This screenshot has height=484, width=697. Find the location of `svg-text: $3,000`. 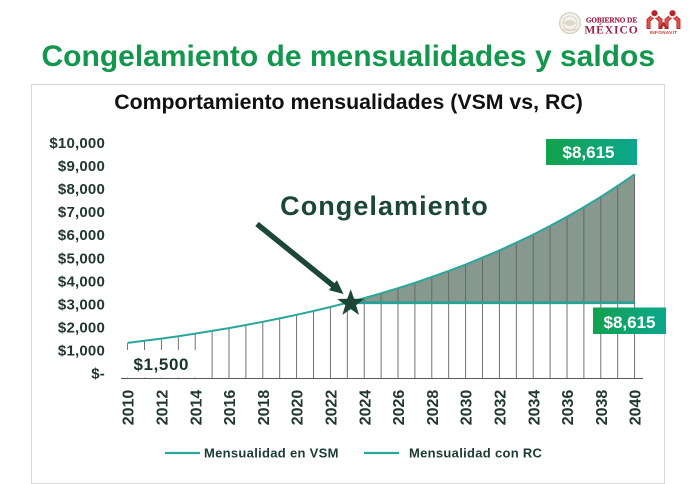

svg-text: $3,000 is located at coordinates (81, 304).